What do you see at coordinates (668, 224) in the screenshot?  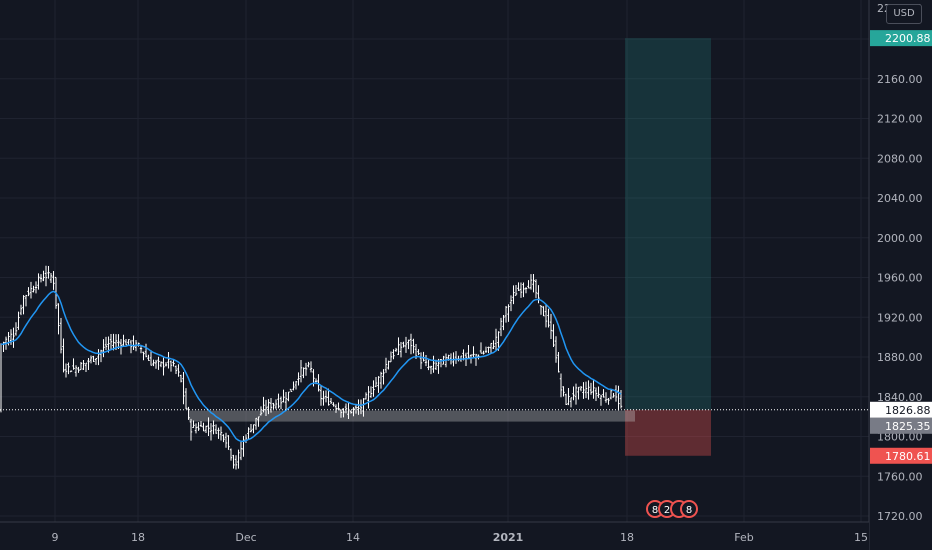 I see `target-zone` at bounding box center [668, 224].